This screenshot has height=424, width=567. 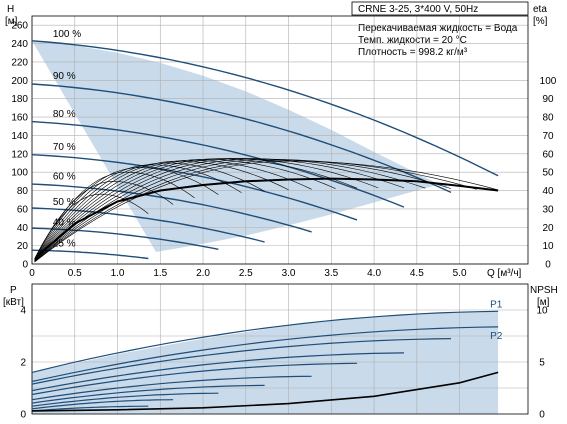 I want to click on y2-tick-label: 20, so click(x=548, y=228).